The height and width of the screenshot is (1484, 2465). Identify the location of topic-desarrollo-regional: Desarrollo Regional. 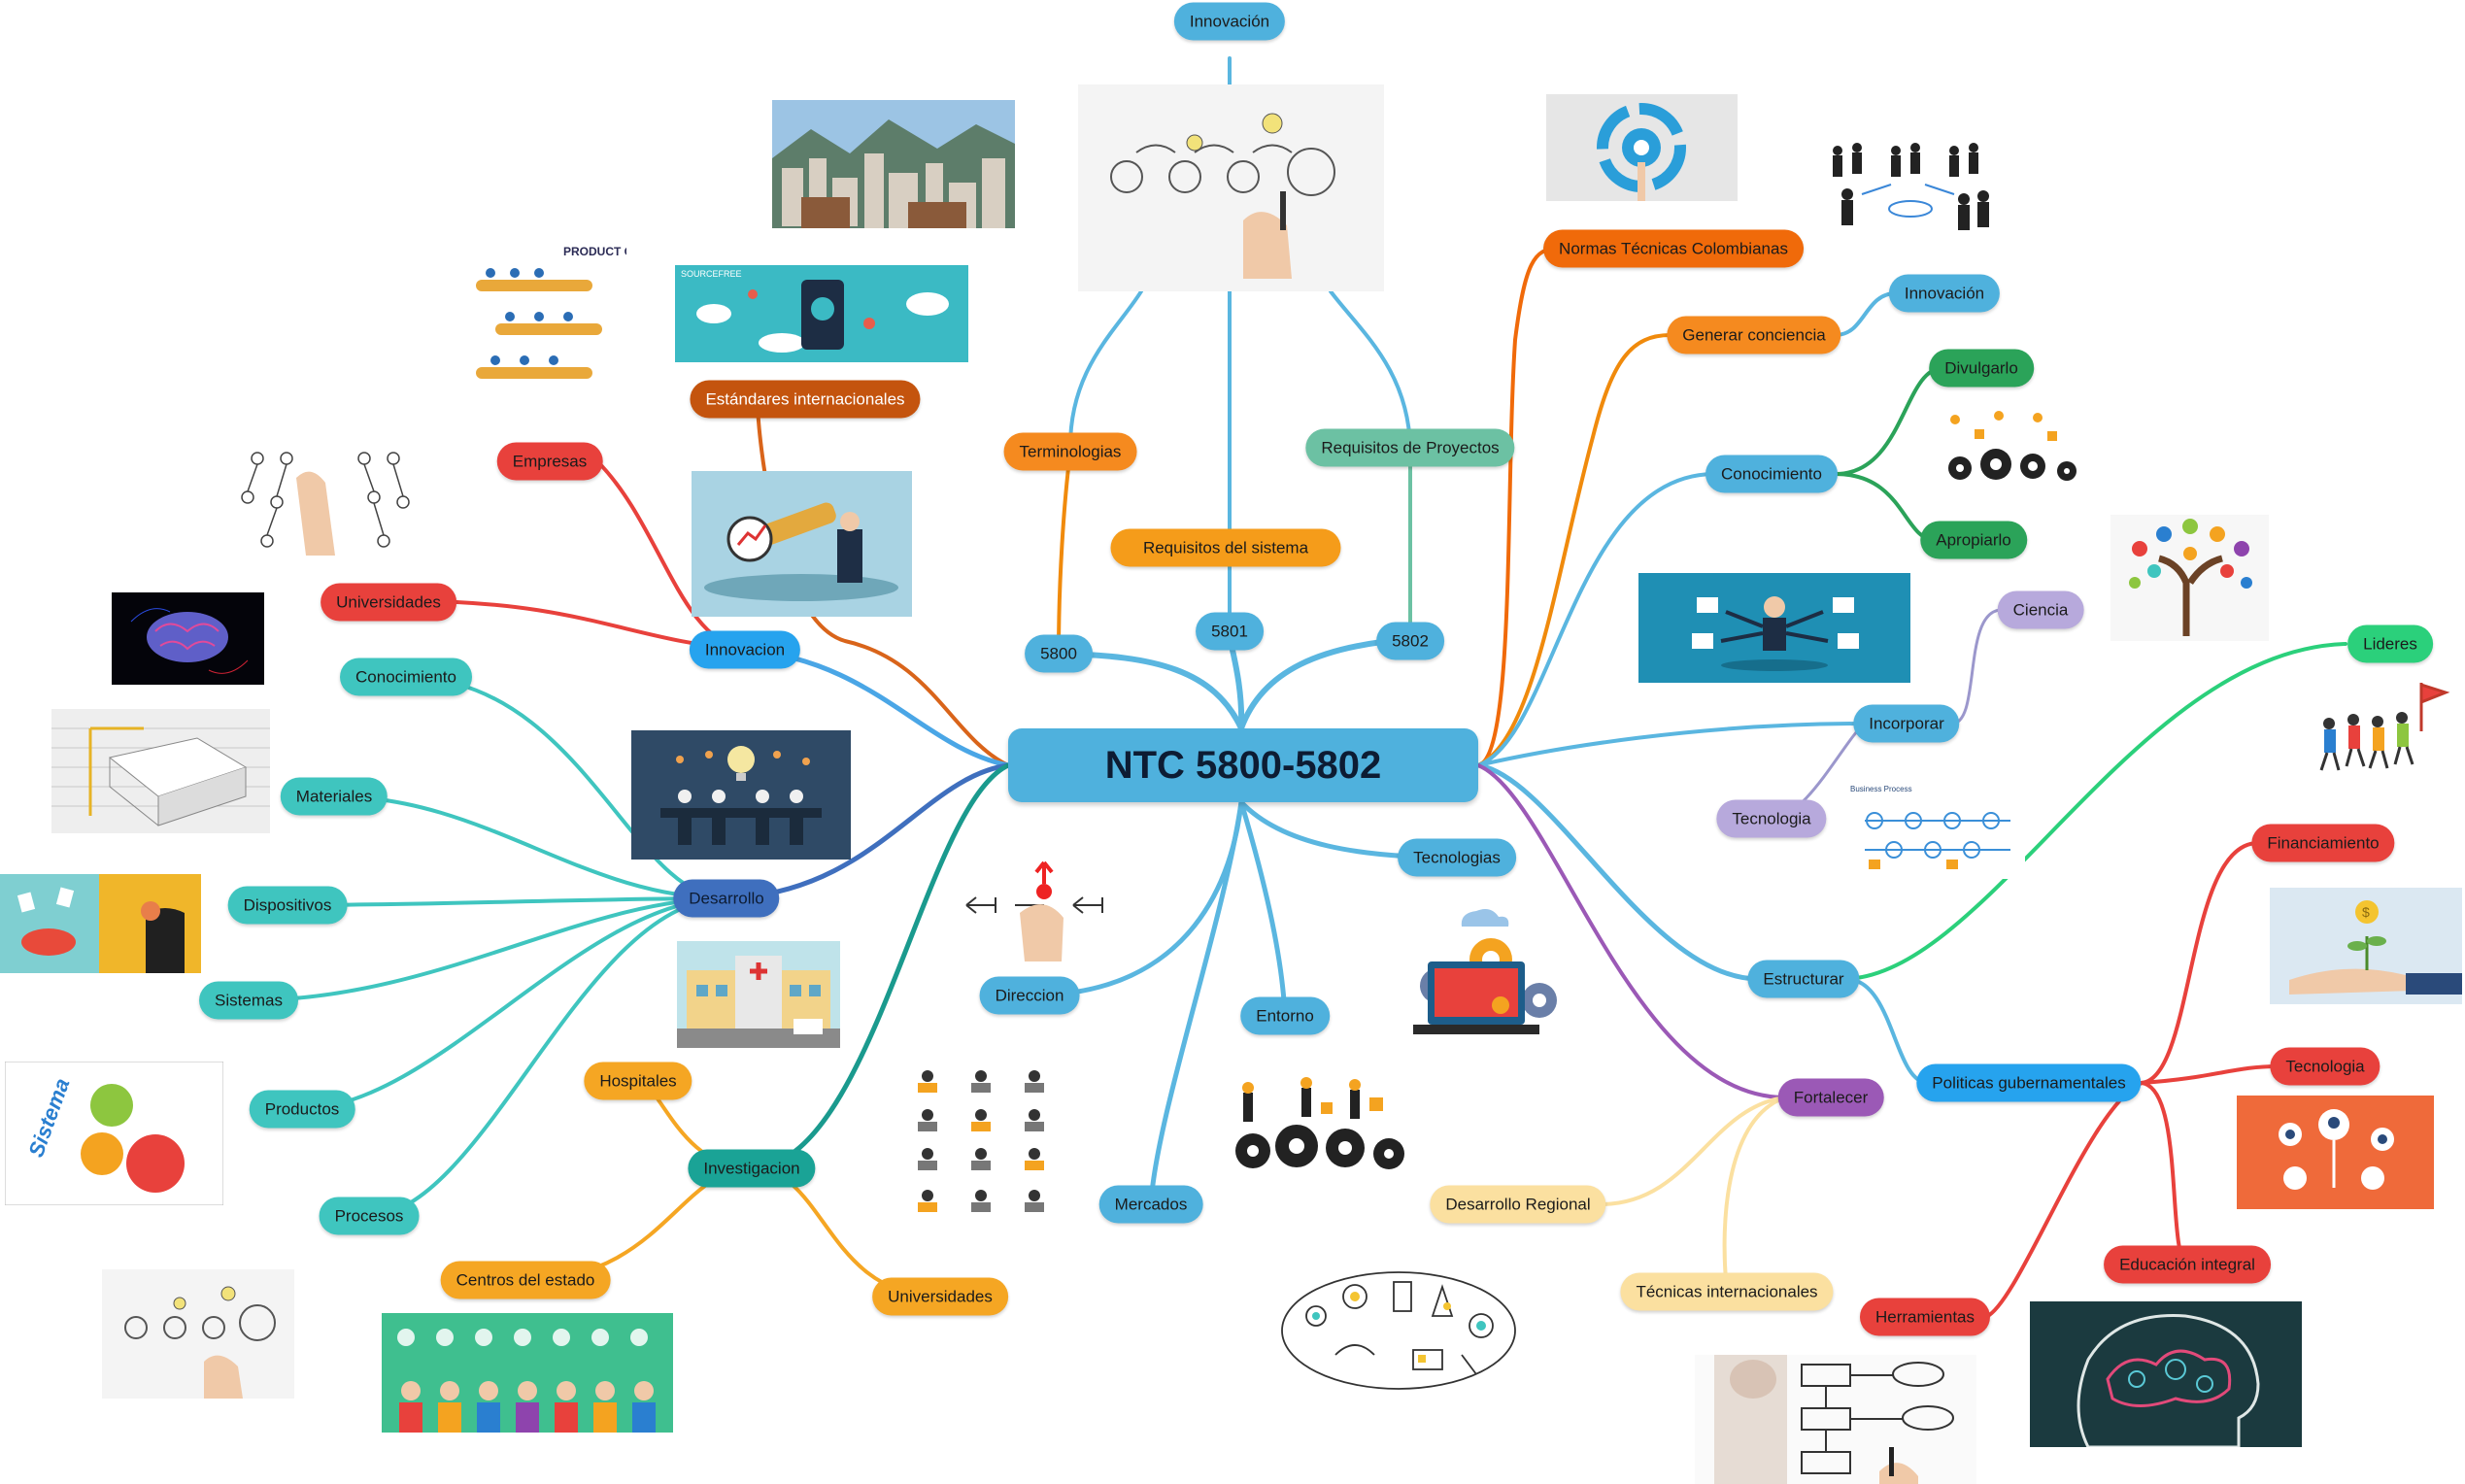
(1518, 1204).